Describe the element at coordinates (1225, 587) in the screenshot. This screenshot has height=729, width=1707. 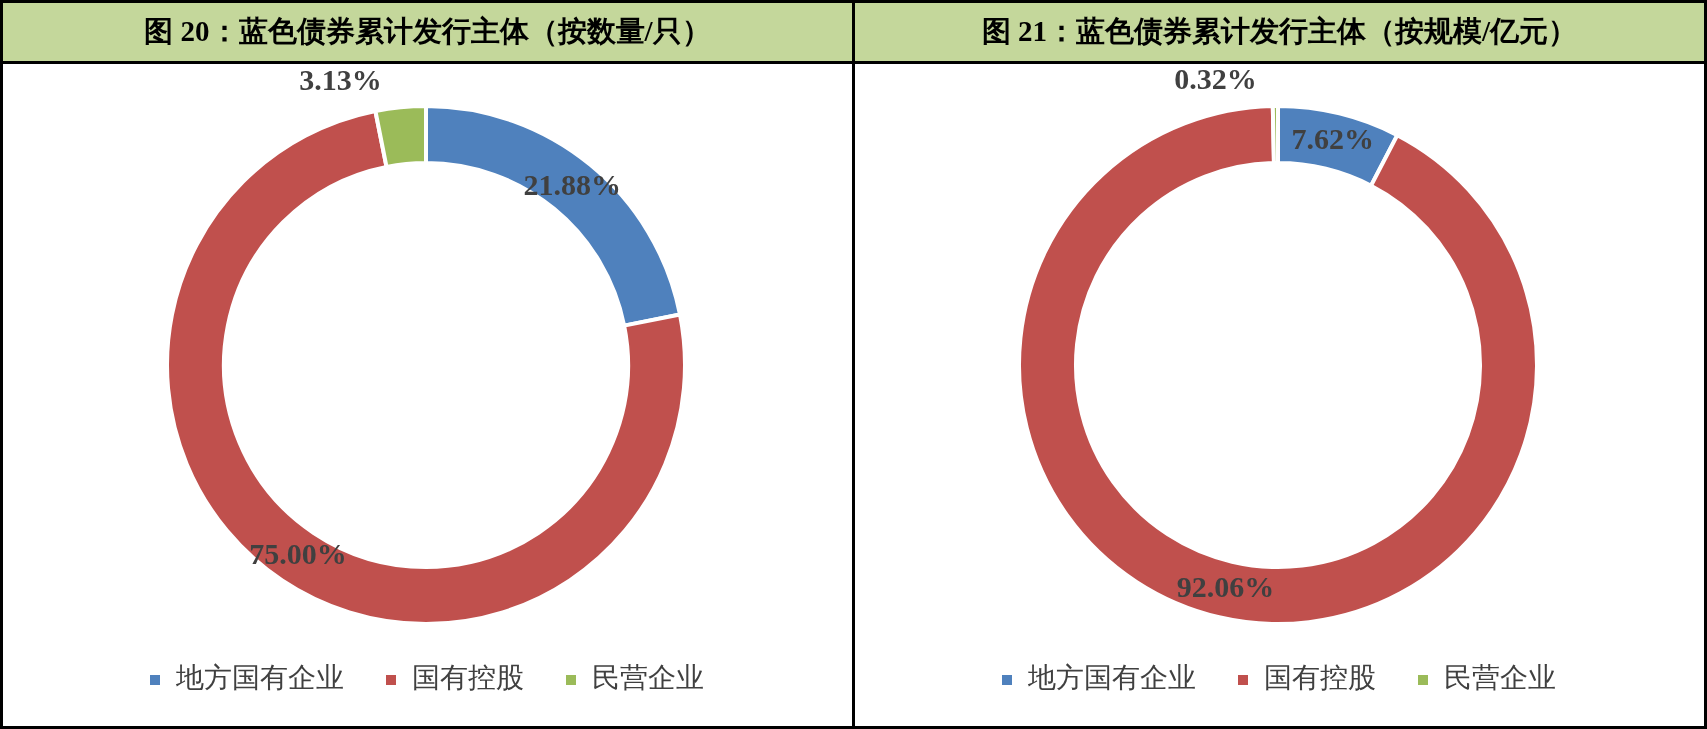
I see `data-label: 92.06%` at that location.